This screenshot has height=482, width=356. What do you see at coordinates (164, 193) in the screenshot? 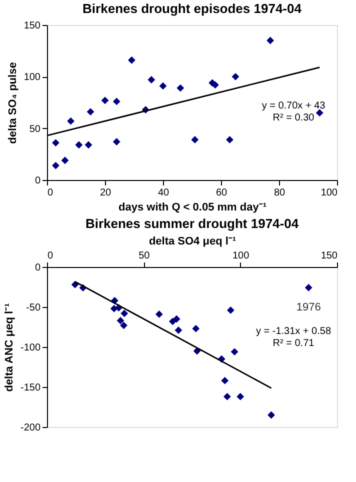
I see `x-tick-label: 40` at bounding box center [164, 193].